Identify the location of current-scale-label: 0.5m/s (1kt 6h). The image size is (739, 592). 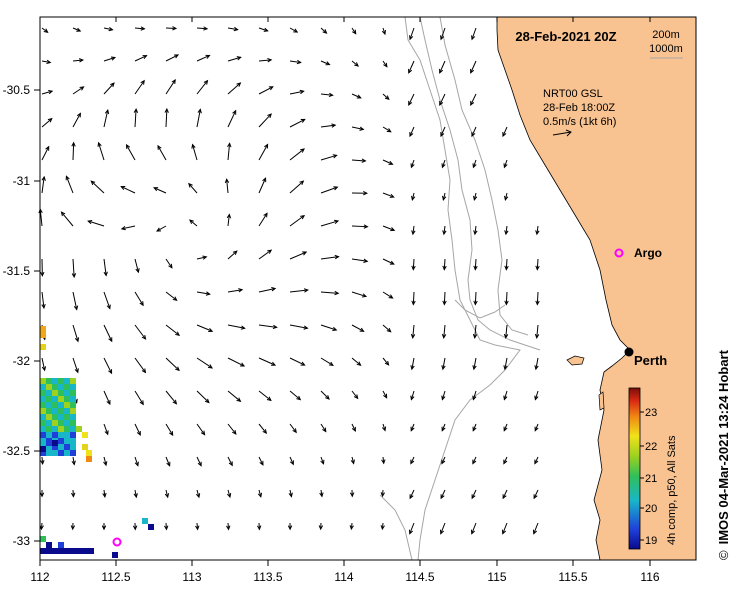
(579, 122).